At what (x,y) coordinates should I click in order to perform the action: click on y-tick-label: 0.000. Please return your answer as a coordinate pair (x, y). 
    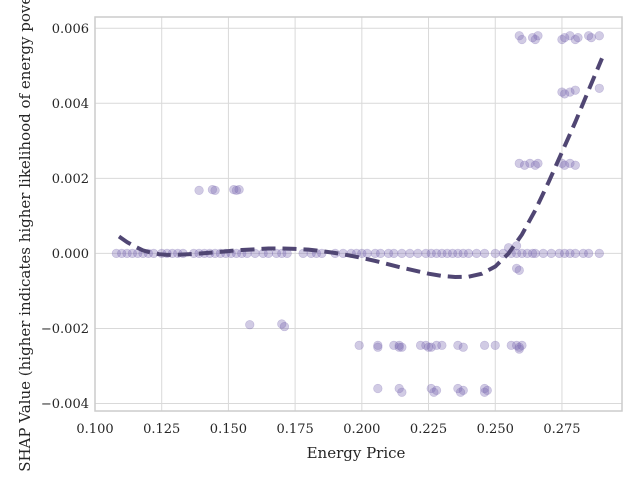
    Looking at the image, I should click on (70, 254).